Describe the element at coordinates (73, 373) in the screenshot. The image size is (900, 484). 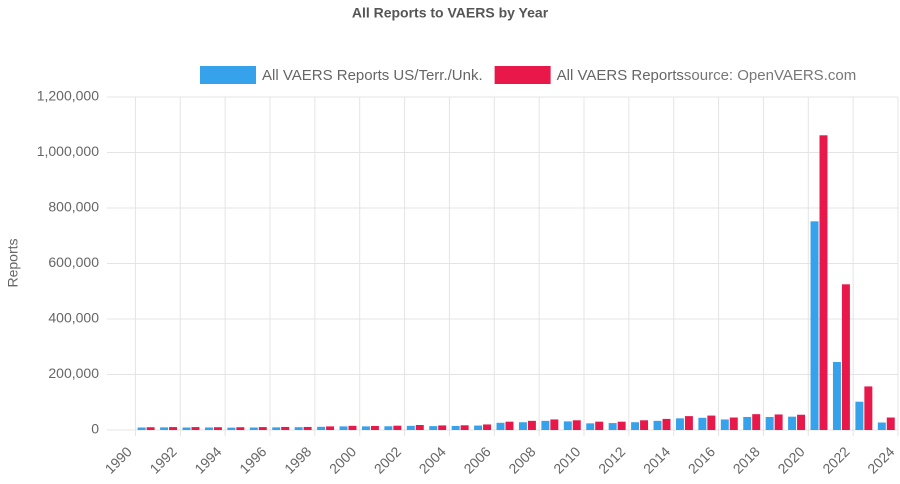
I see `y-tick-label: 200,000` at that location.